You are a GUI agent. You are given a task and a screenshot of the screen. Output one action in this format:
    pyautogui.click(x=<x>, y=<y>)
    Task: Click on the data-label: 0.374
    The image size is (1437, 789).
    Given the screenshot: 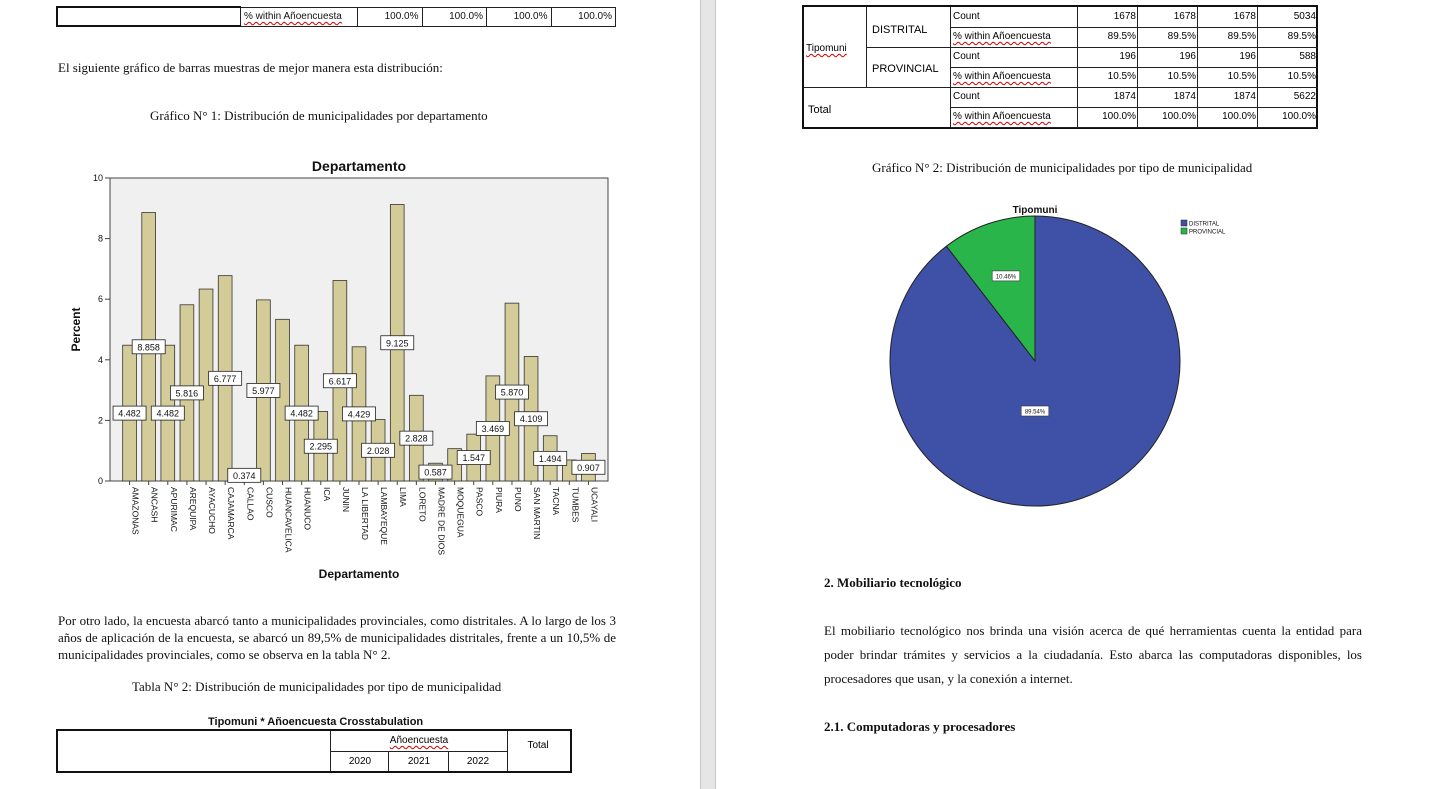 What is the action you would take?
    pyautogui.click(x=244, y=476)
    